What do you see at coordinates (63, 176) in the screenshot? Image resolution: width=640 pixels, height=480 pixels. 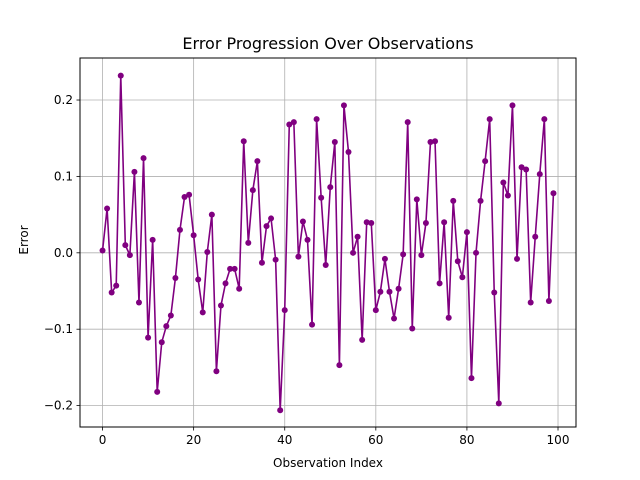 I see `y-tick-label: 0.1` at bounding box center [63, 176].